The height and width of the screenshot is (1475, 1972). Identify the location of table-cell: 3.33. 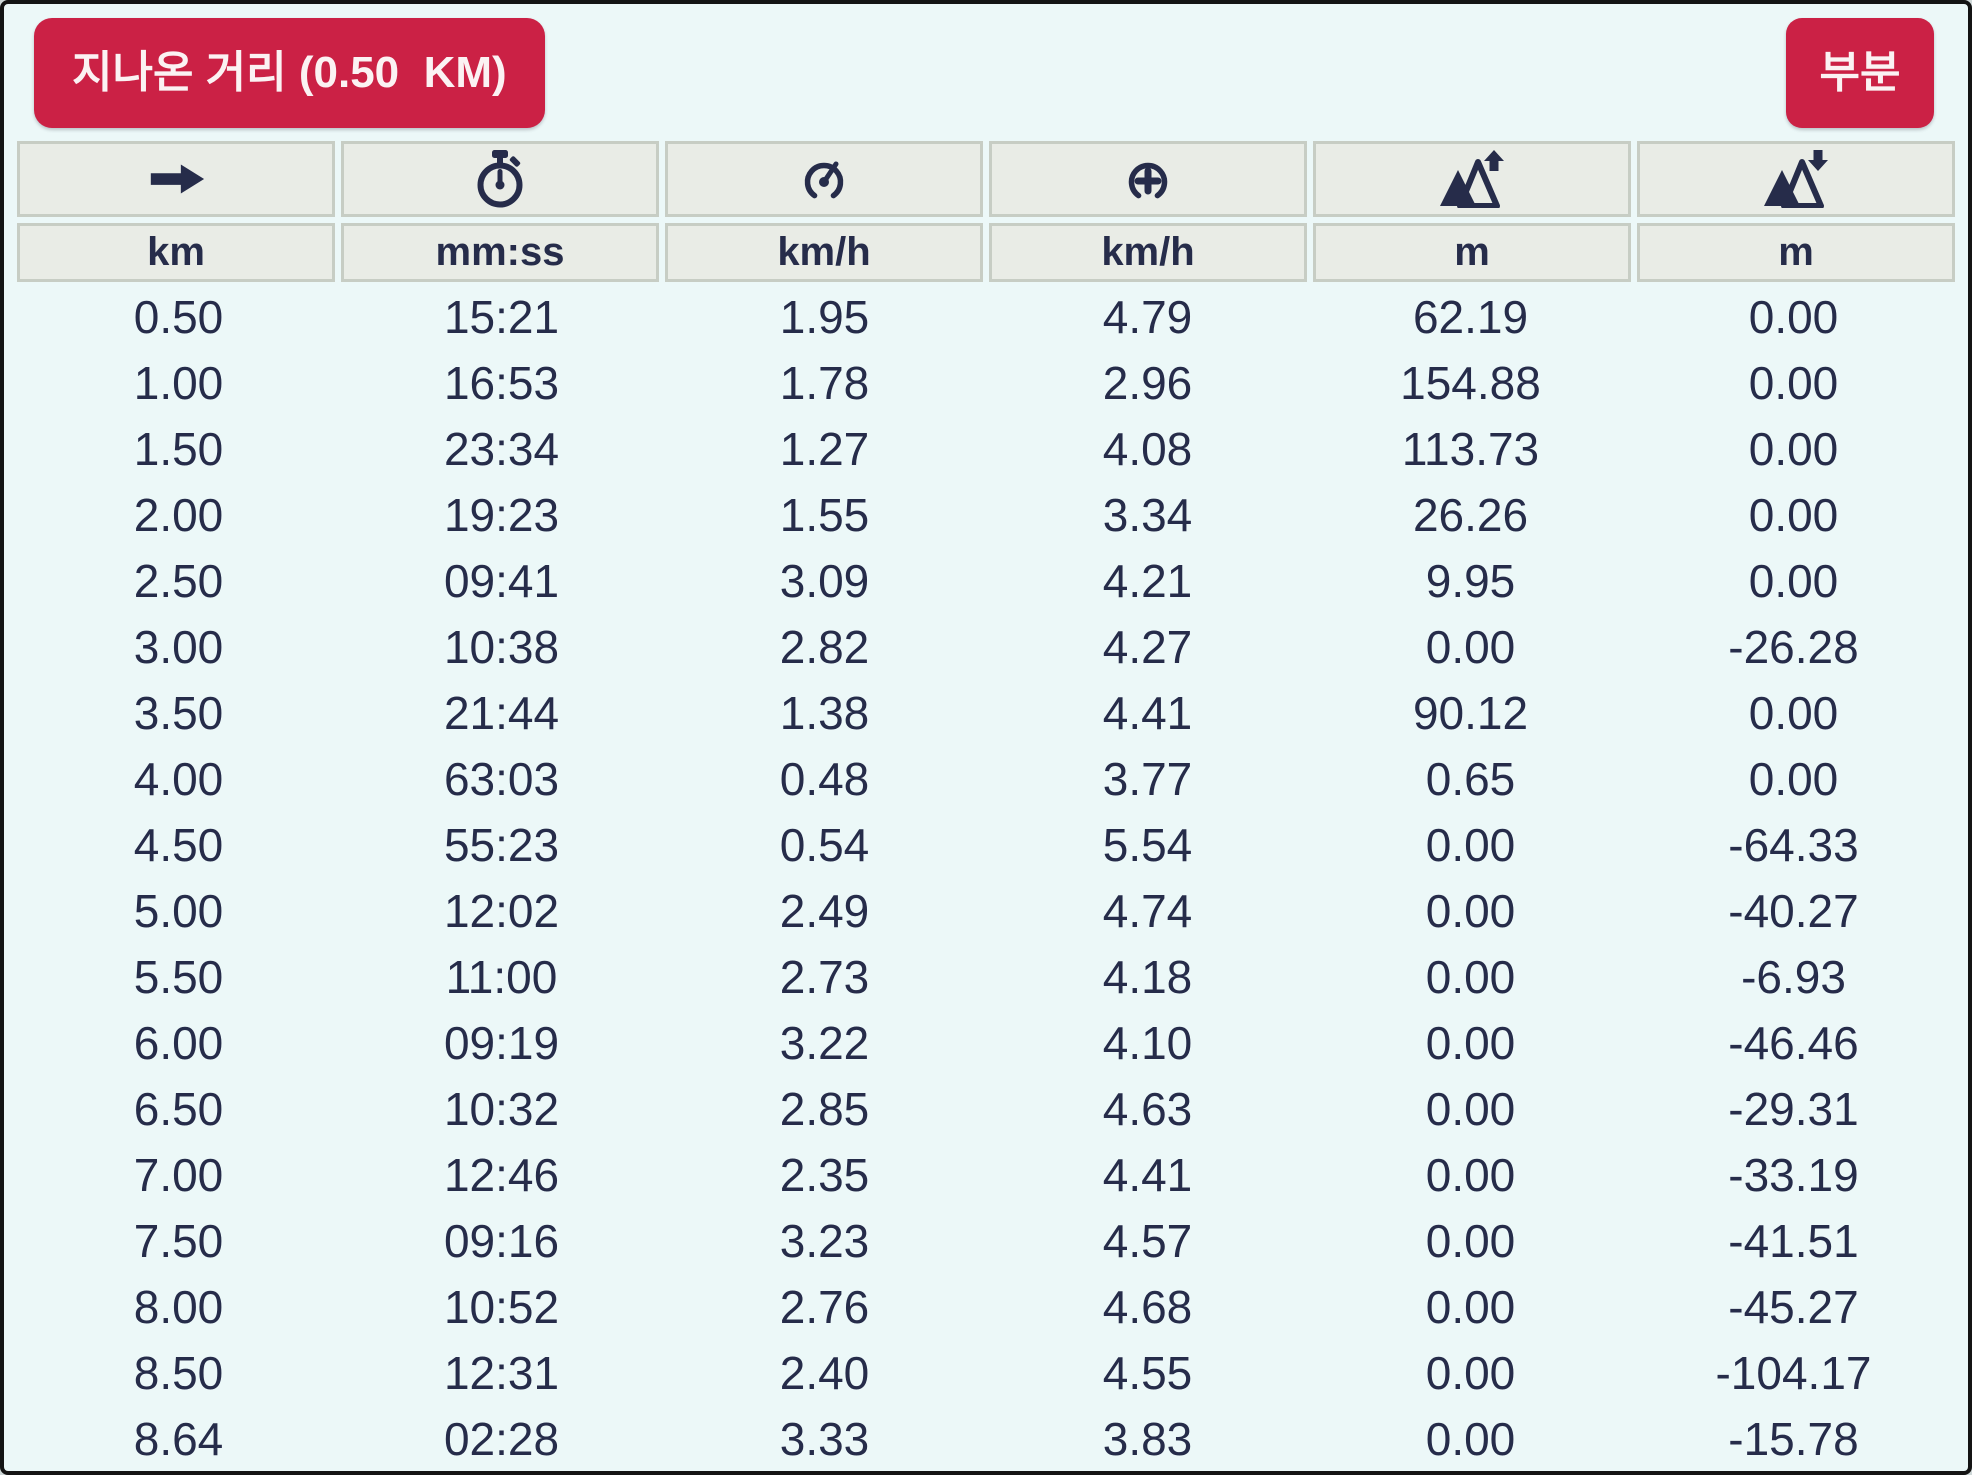
(824, 1439).